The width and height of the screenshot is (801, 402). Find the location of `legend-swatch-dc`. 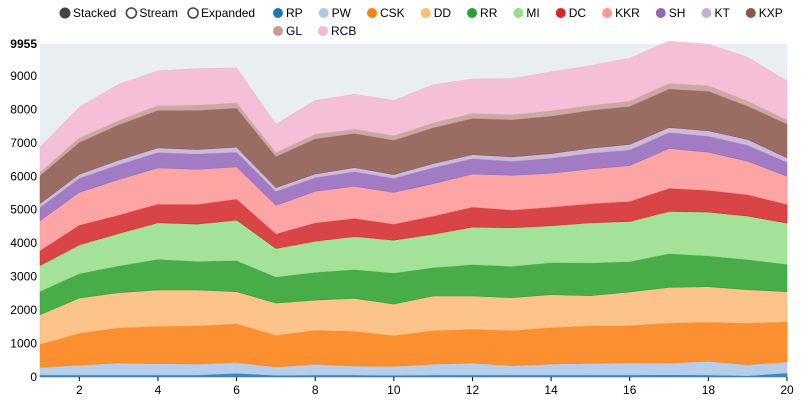

legend-swatch-dc is located at coordinates (560, 13).